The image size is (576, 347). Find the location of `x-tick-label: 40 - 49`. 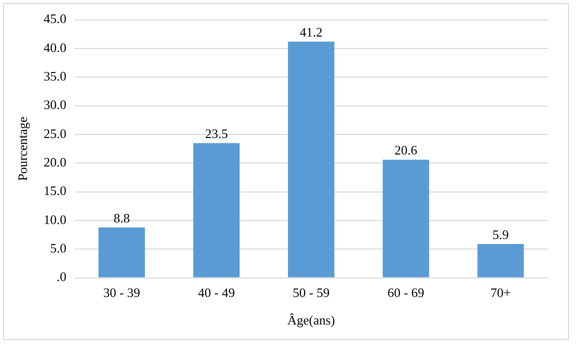

x-tick-label: 40 - 49 is located at coordinates (216, 292).